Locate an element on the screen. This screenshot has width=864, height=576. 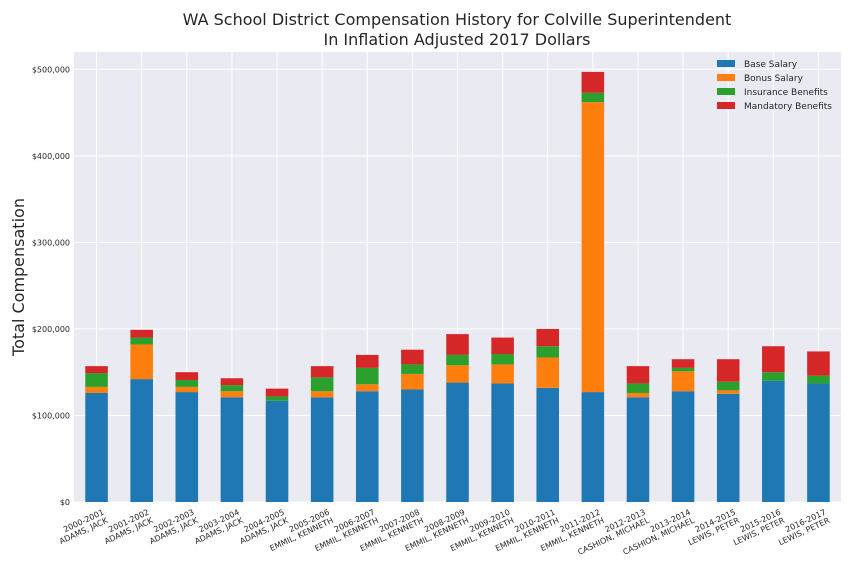
y-tick-label: $500,000 is located at coordinates (51, 69).